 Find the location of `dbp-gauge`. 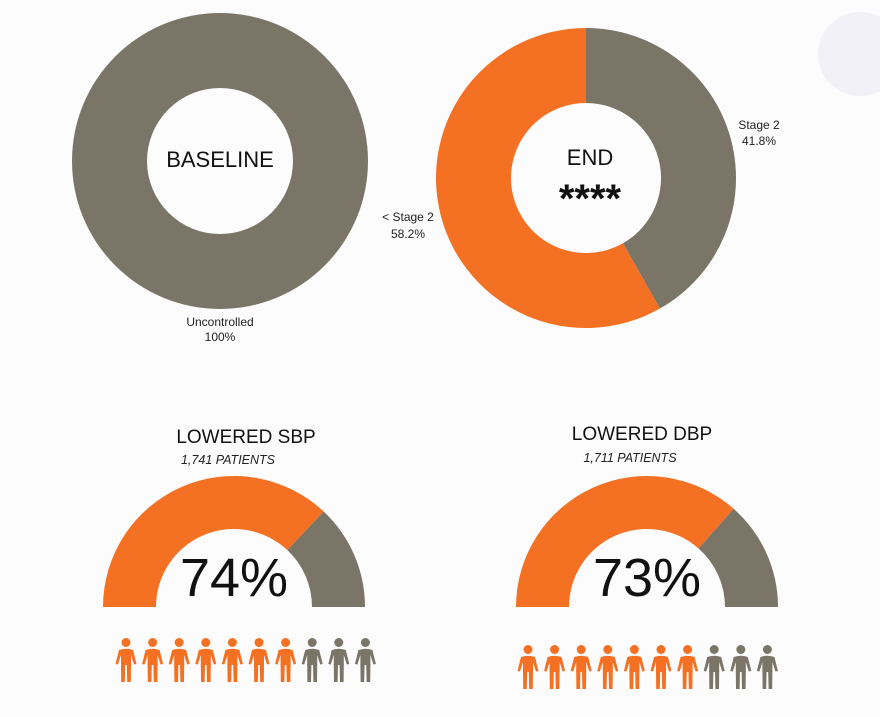

dbp-gauge is located at coordinates (647, 541).